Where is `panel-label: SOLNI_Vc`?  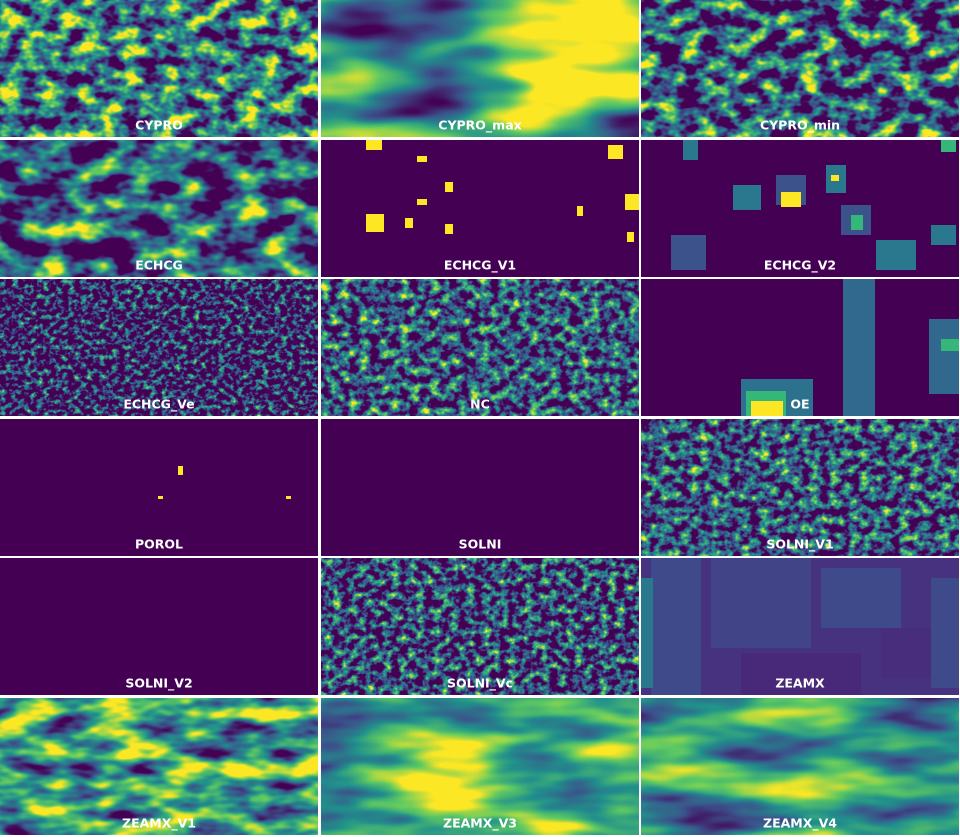
panel-label: SOLNI_Vc is located at coordinates (480, 684).